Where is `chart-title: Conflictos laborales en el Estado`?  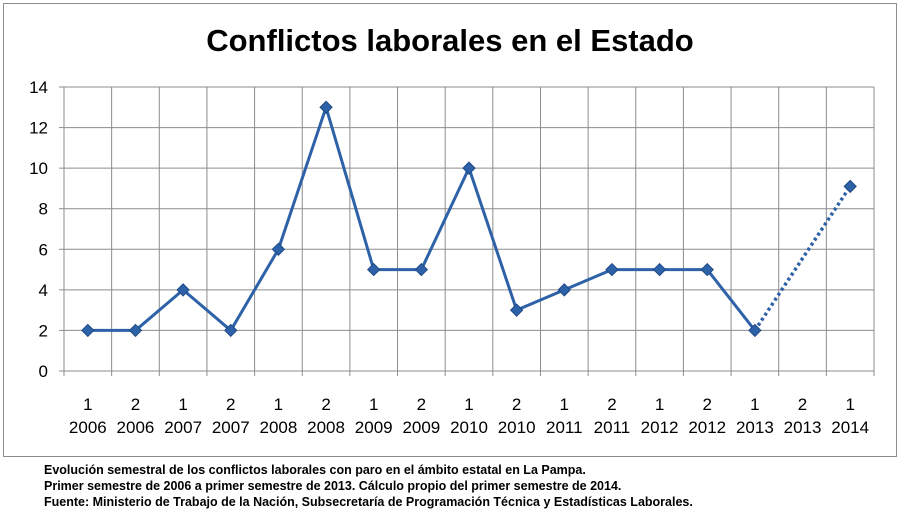
chart-title: Conflictos laborales en el Estado is located at coordinates (450, 40).